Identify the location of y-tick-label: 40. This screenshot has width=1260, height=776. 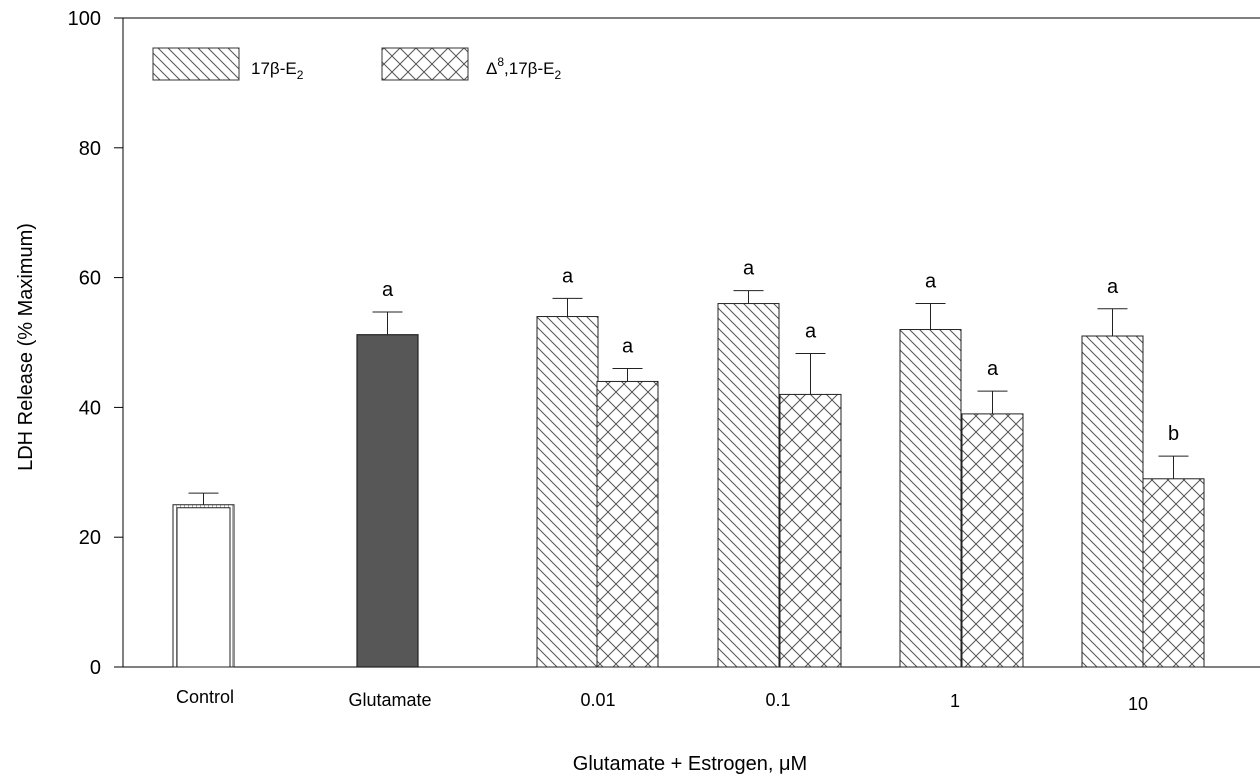
(90, 408).